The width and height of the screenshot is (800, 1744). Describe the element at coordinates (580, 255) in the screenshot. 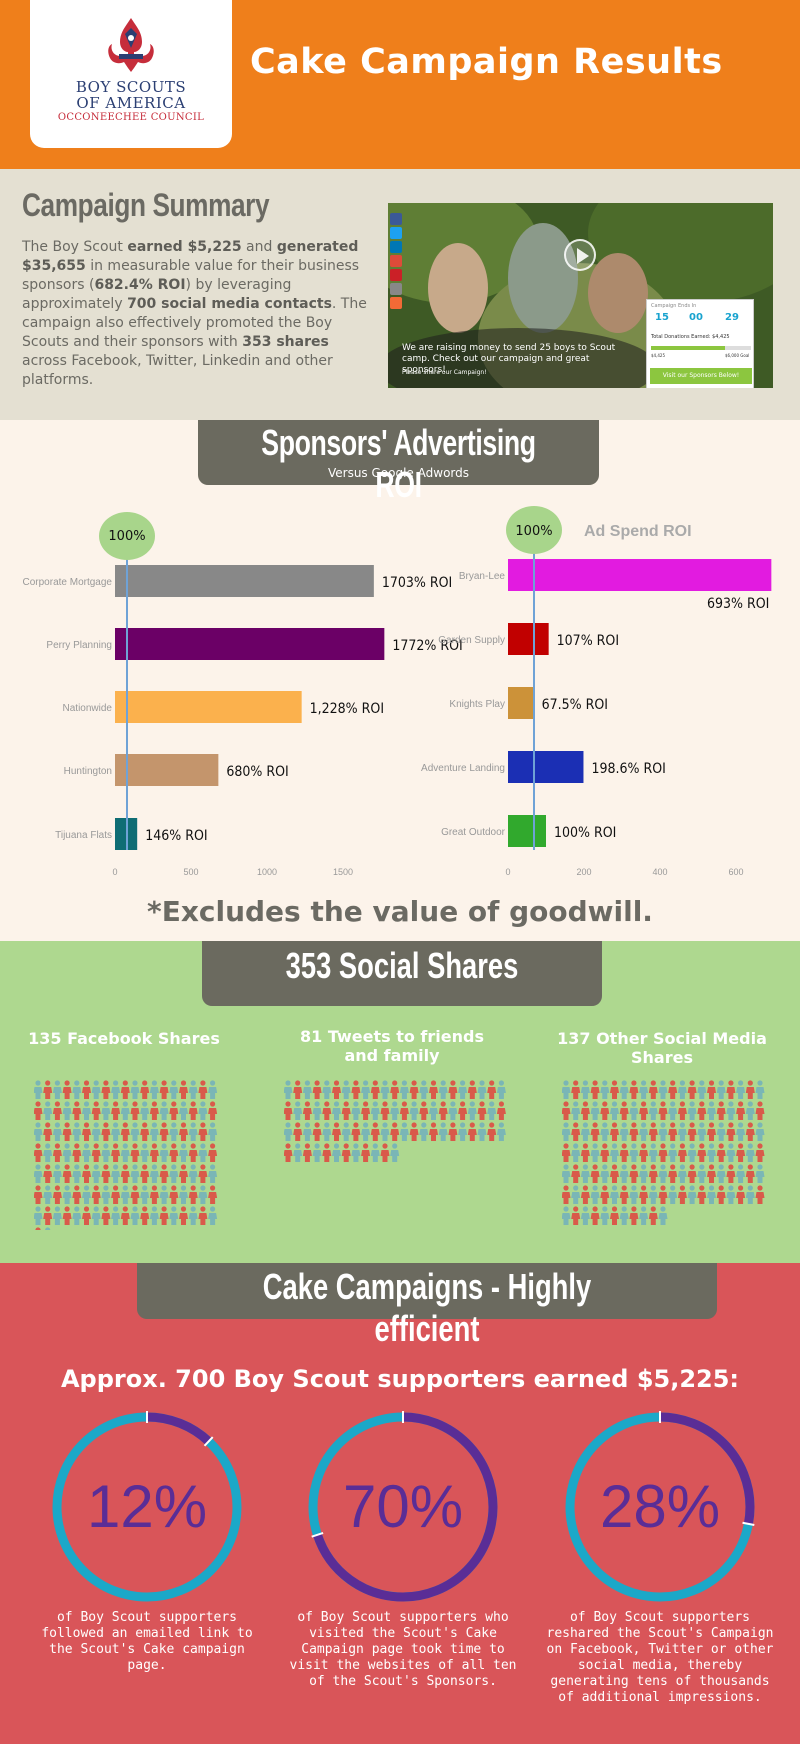

I see `play-icon` at that location.